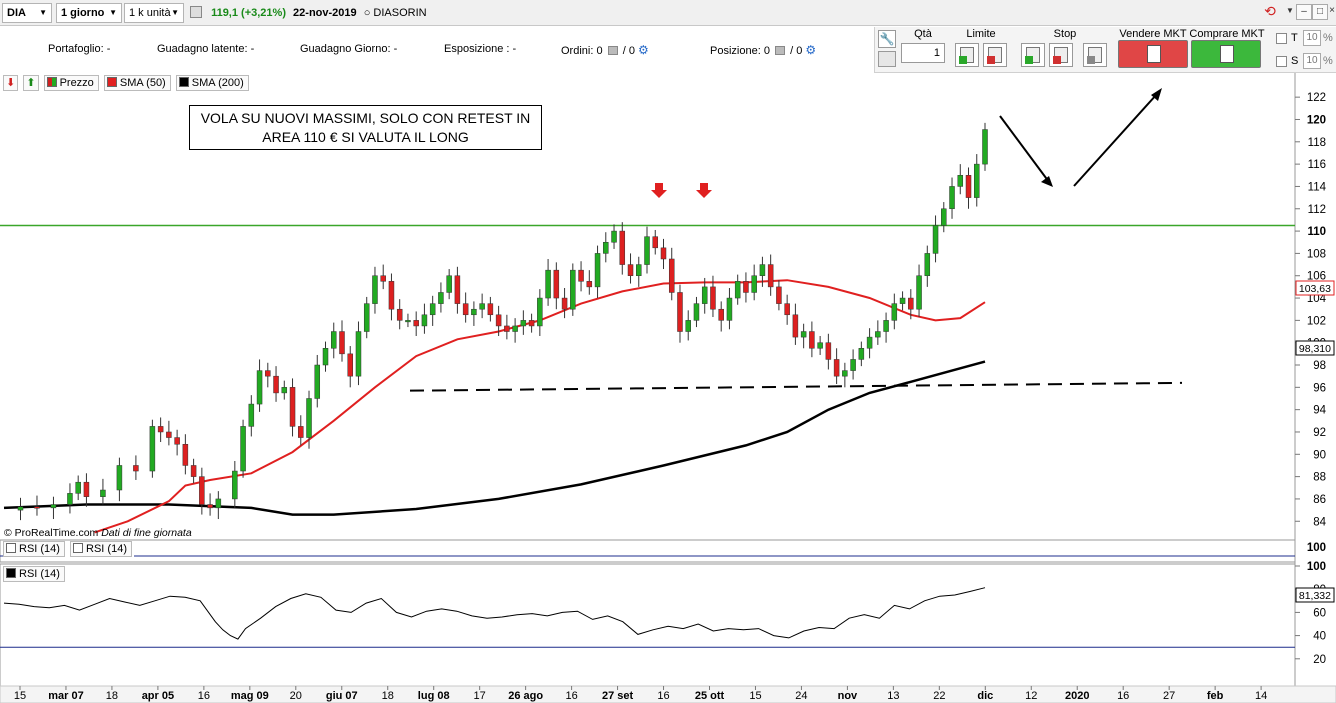 This screenshot has height=703, width=1336. I want to click on legend-rsi-a: RSI (14), so click(34, 549).